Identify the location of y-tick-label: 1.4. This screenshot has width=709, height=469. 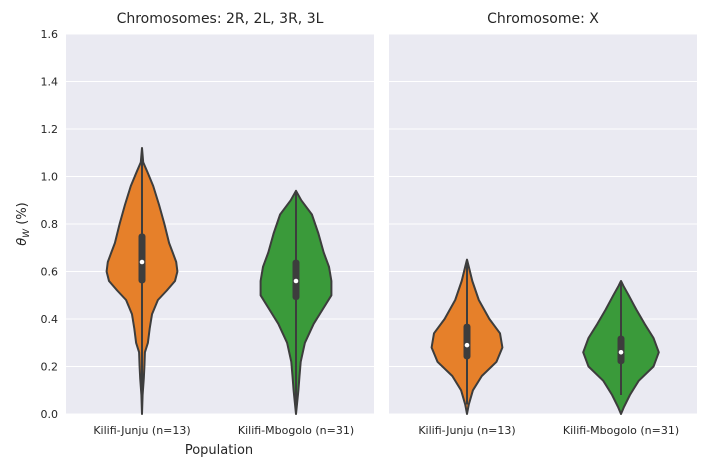
(50, 82).